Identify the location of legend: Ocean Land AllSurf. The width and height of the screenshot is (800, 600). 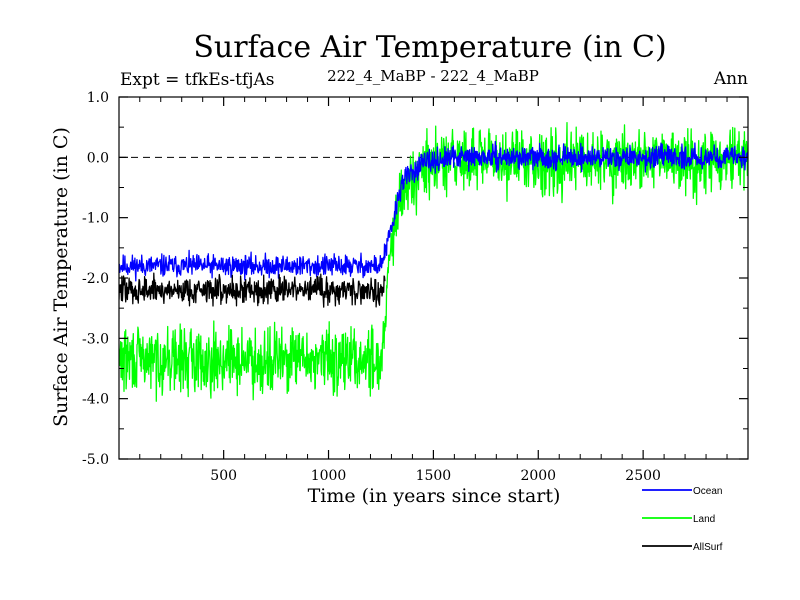
(682, 519).